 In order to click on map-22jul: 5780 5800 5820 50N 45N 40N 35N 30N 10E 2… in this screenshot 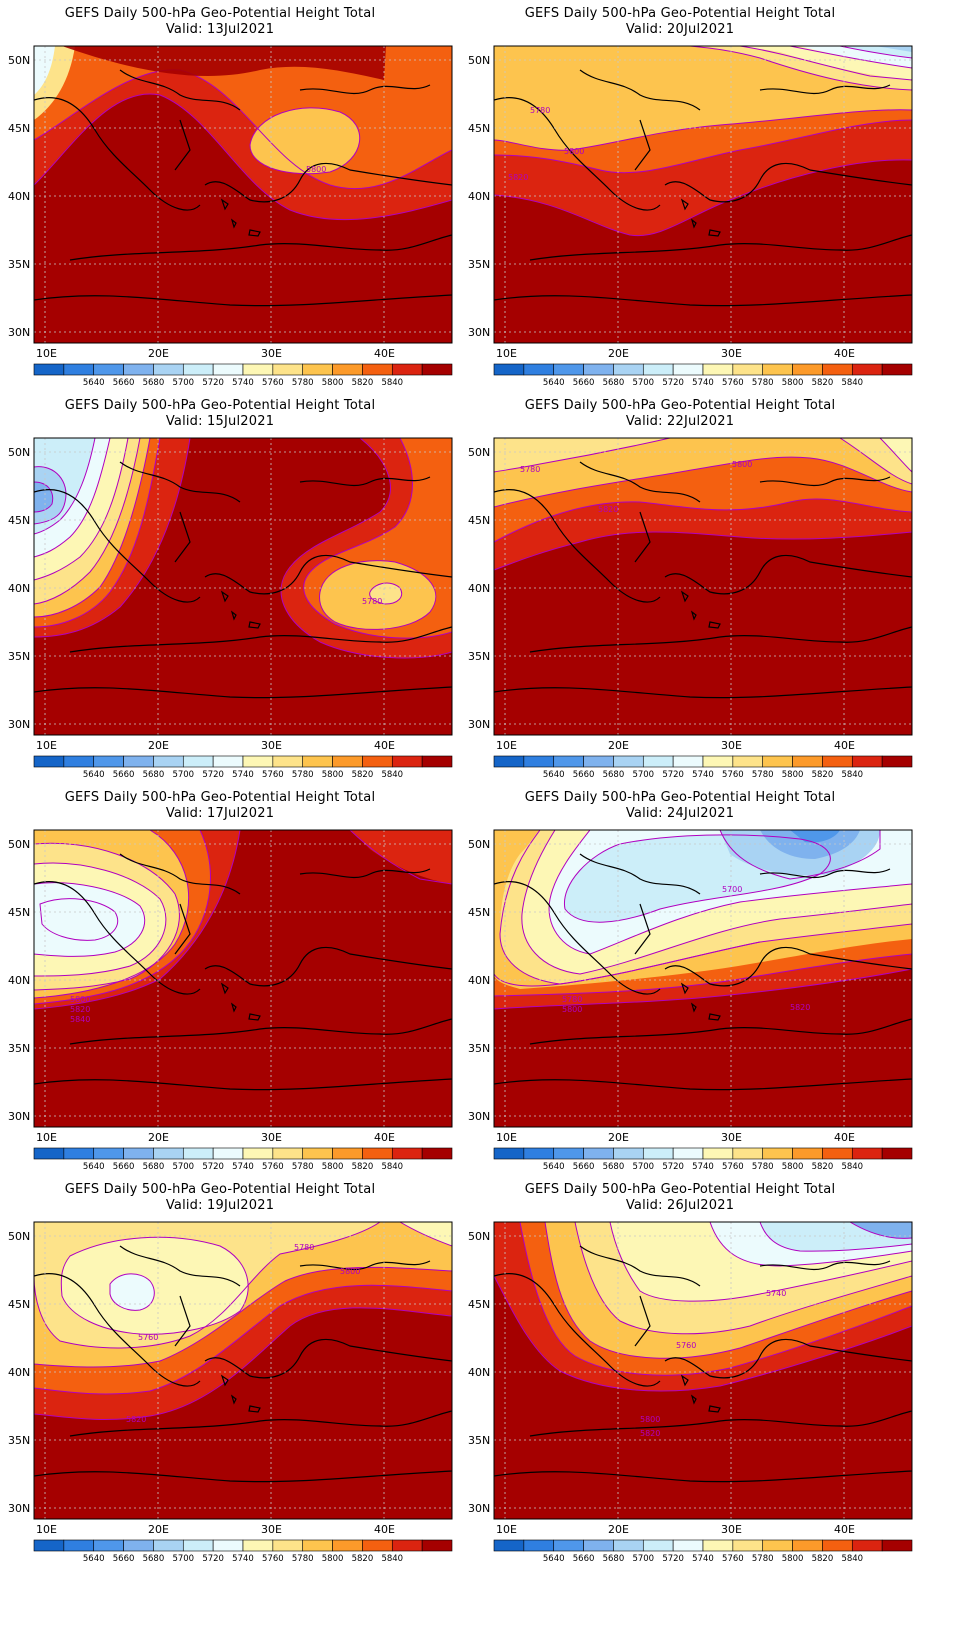, I will do `click(690, 608)`.